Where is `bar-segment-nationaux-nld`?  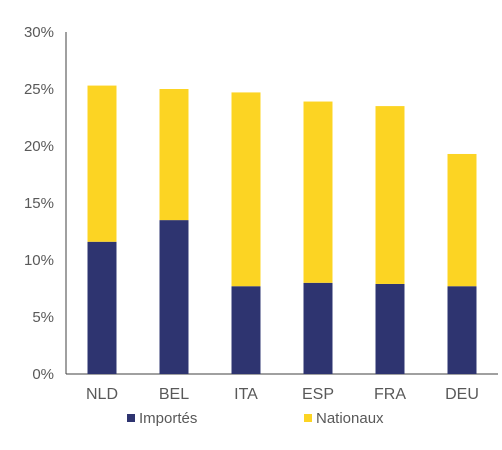
bar-segment-nationaux-nld is located at coordinates (102, 163).